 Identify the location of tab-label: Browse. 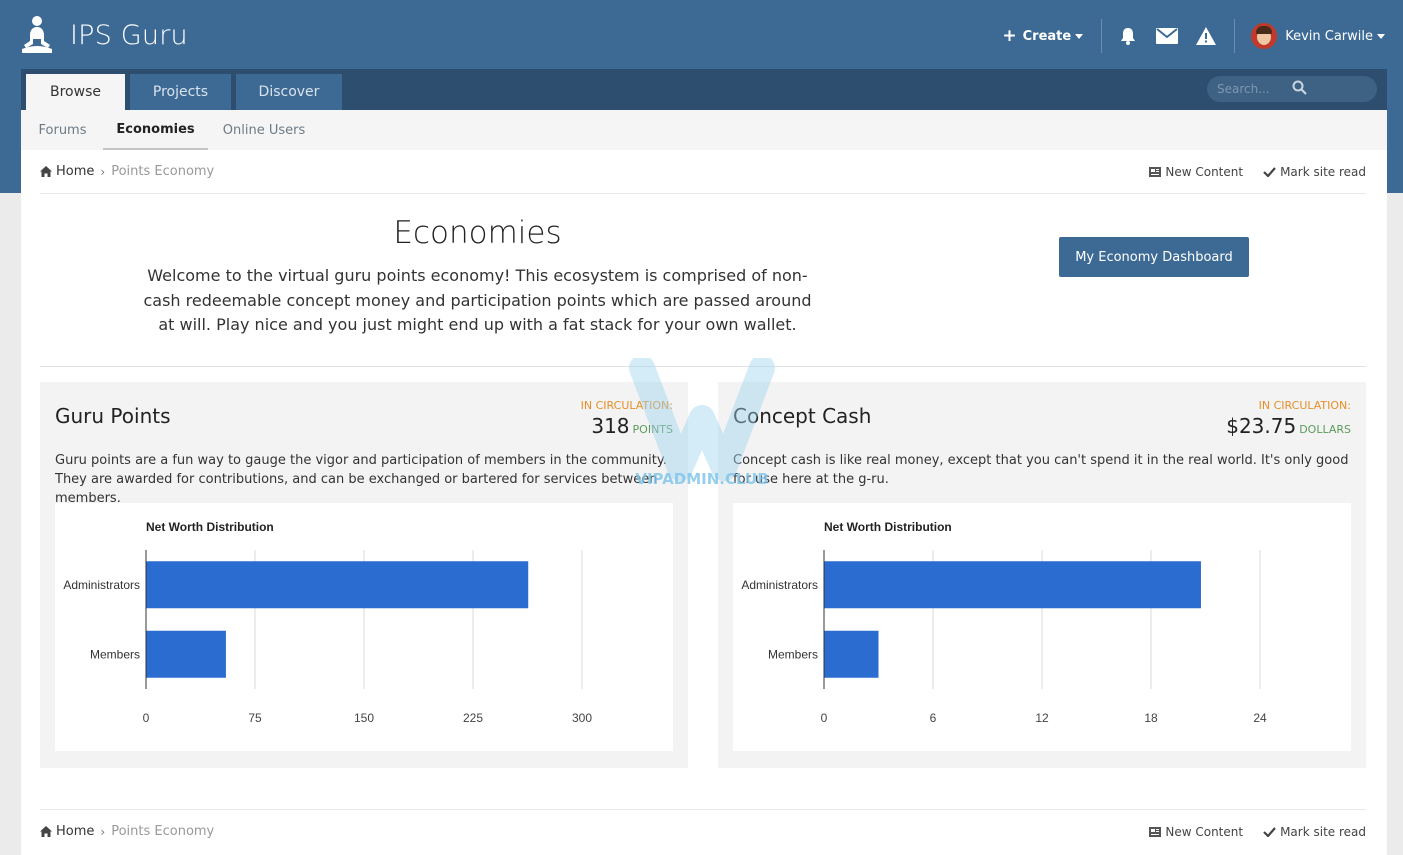
(75, 92).